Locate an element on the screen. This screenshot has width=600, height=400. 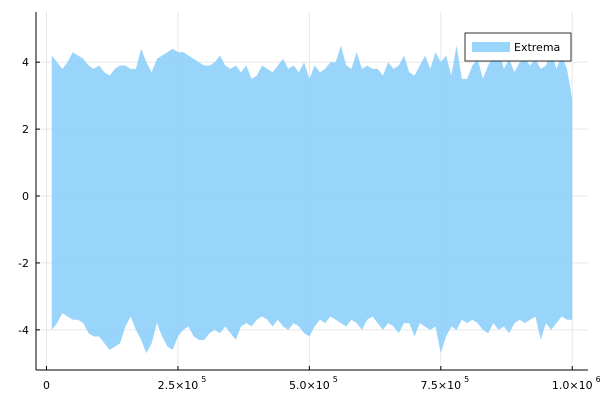
x-tick-label: 7.5×10 is located at coordinates (440, 385).